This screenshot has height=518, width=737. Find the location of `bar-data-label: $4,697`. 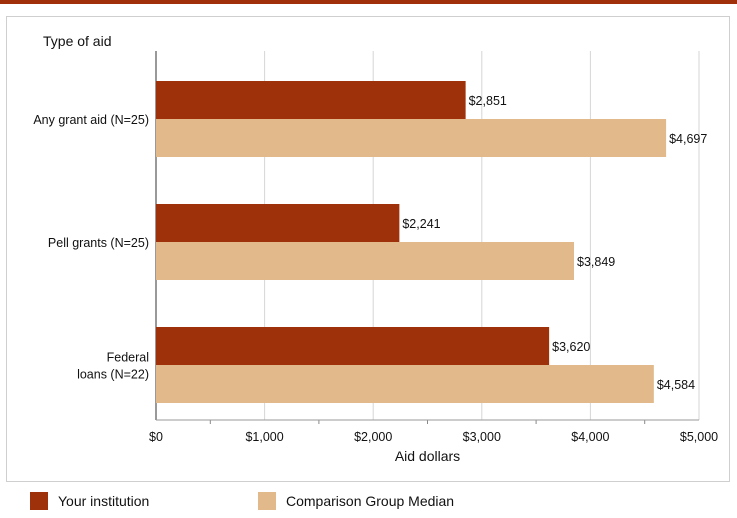

bar-data-label: $4,697 is located at coordinates (688, 139).